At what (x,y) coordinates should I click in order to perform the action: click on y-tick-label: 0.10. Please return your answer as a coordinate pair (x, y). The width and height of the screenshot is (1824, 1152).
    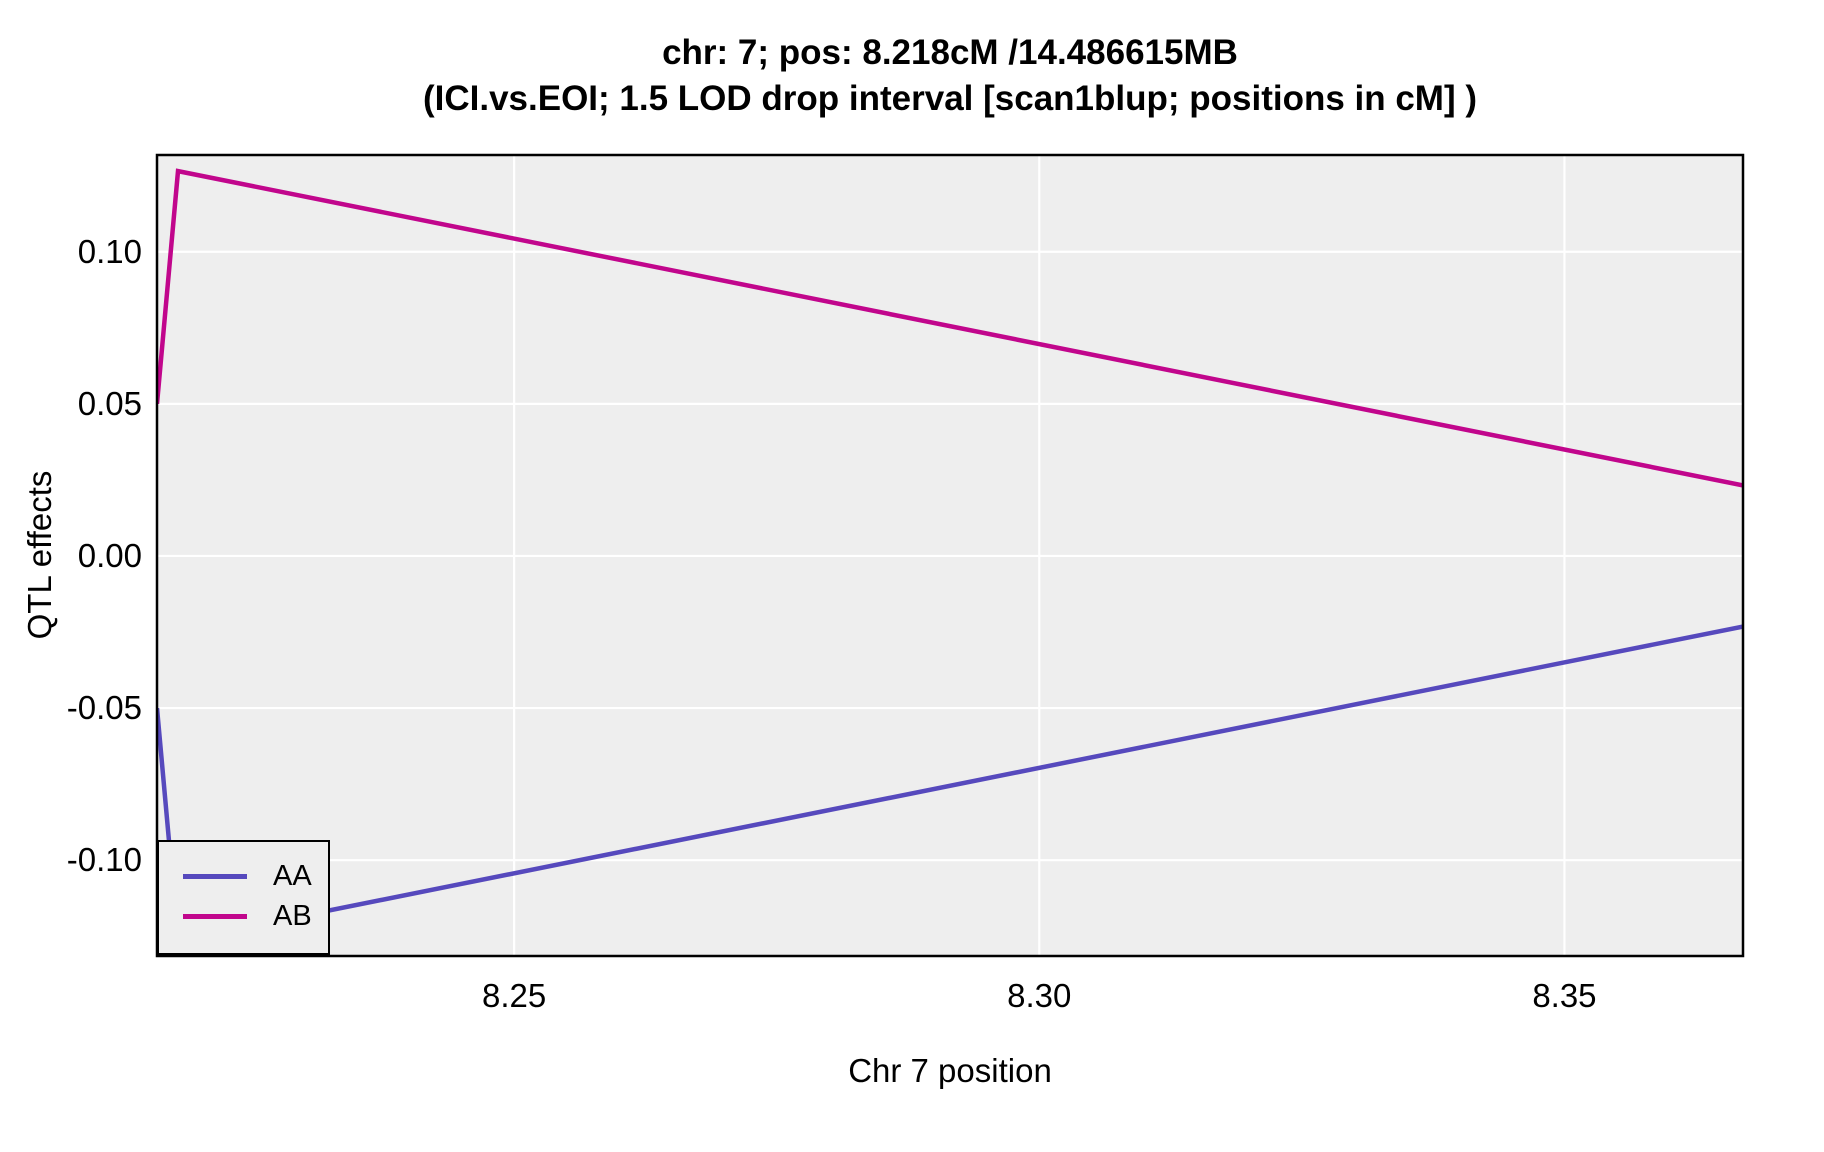
    Looking at the image, I should click on (109, 251).